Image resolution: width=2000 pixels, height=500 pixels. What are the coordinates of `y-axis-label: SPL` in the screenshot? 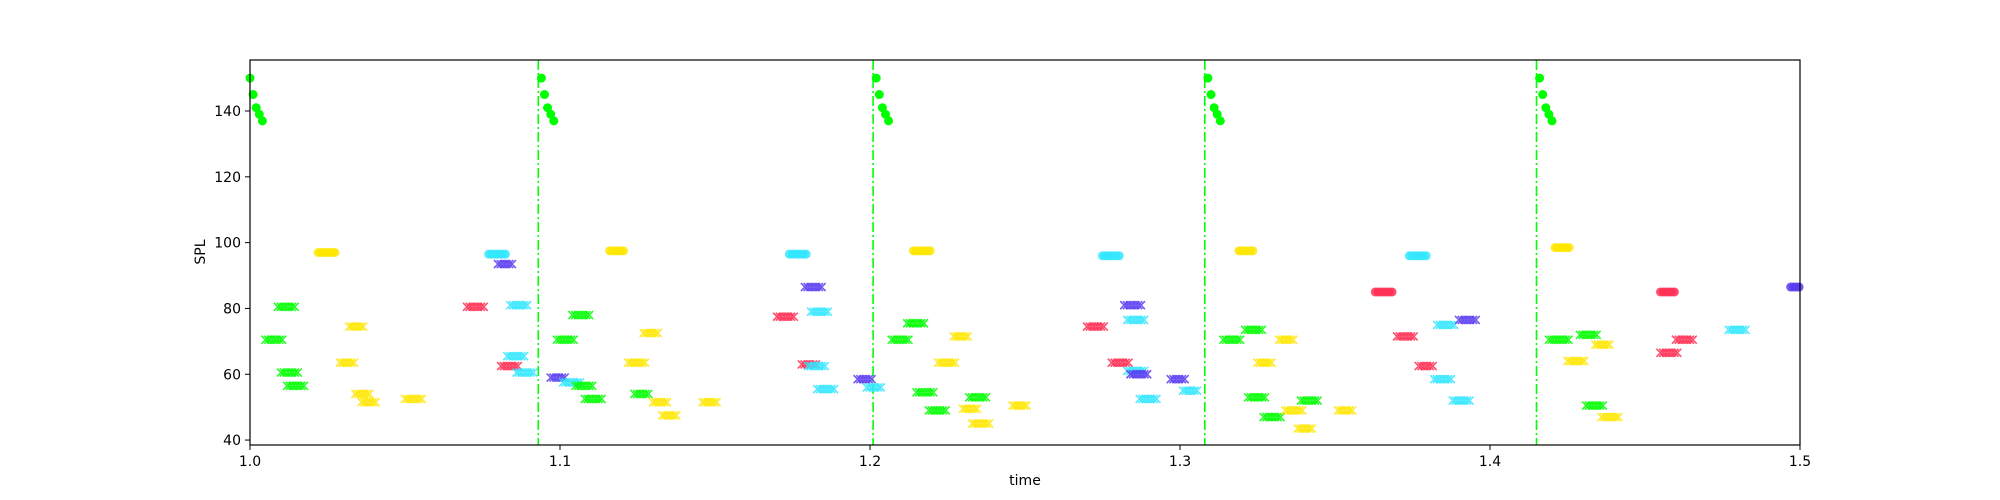 It's located at (201, 251).